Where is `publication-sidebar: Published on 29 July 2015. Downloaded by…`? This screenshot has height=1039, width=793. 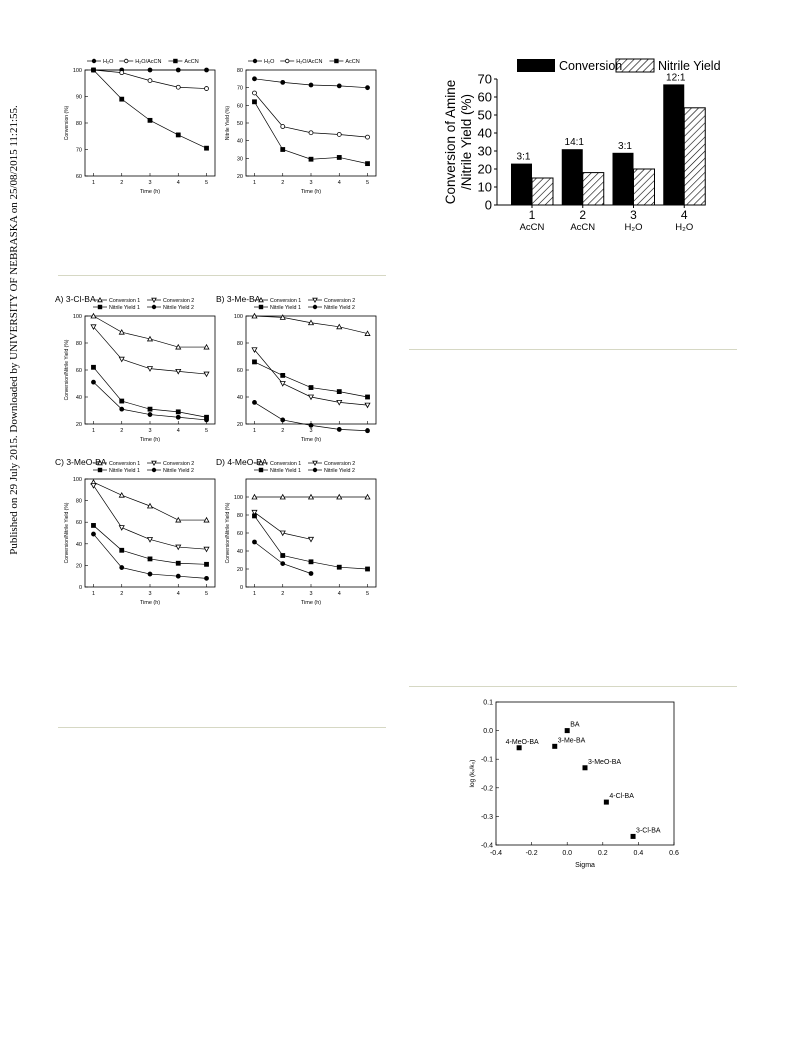 publication-sidebar: Published on 29 July 2015. Downloaded by… is located at coordinates (13, 519).